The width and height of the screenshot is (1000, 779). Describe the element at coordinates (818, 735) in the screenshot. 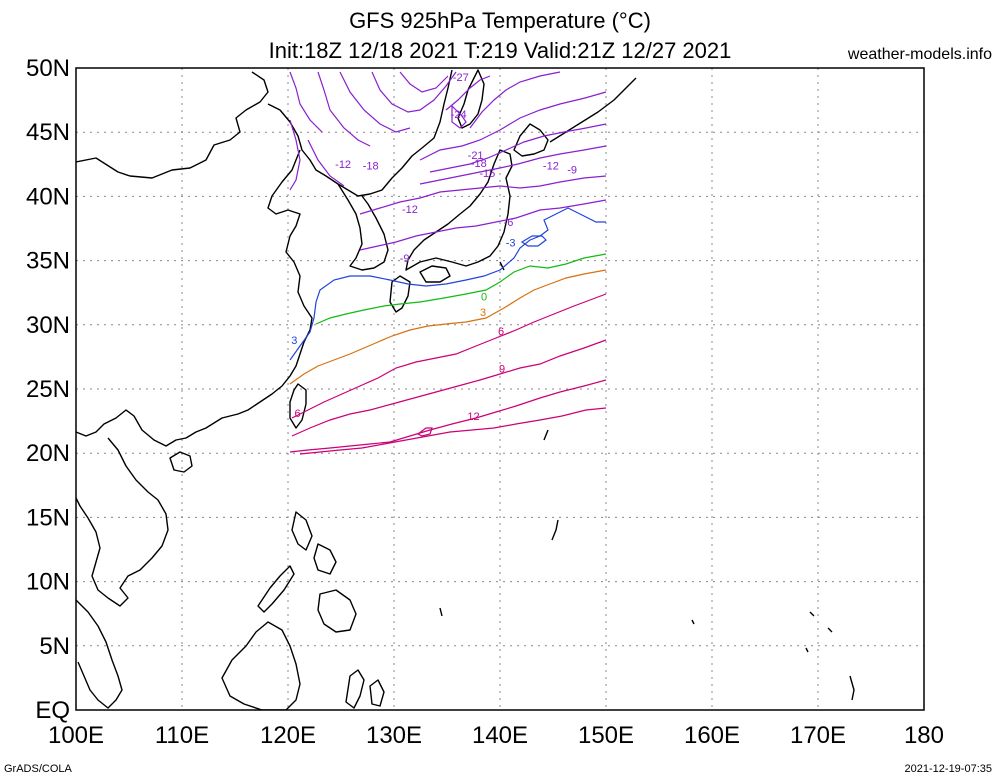

I see `lon-tick-label: 170E` at that location.